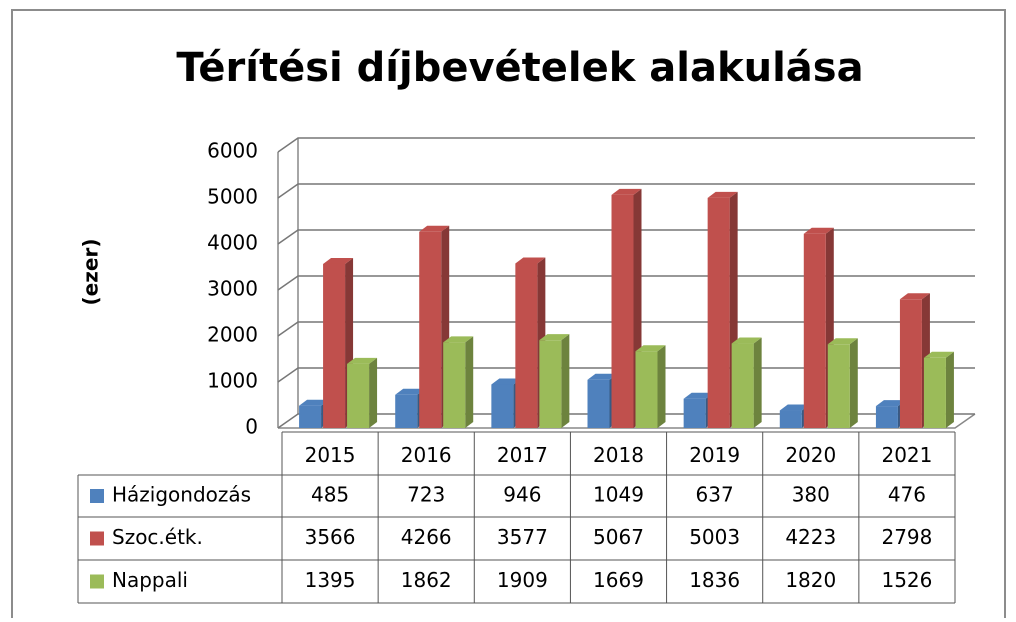 The width and height of the screenshot is (1016, 622). I want to click on x-tick-label: 2016, so click(426, 455).